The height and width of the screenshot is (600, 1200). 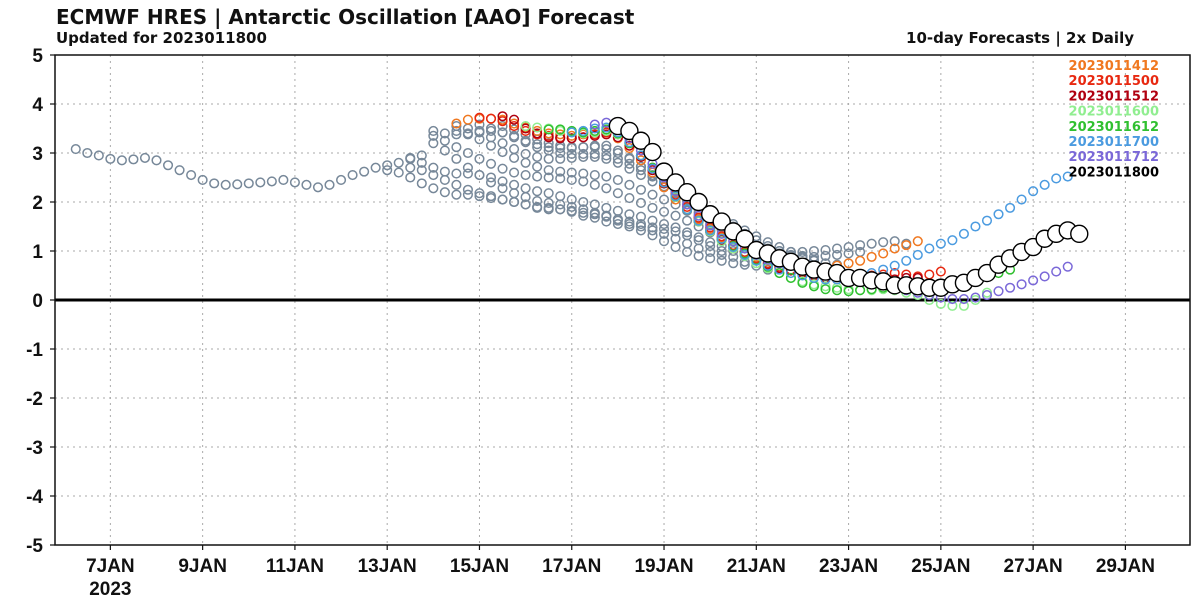 I want to click on x-tick-label: 25JAN, so click(x=940, y=566).